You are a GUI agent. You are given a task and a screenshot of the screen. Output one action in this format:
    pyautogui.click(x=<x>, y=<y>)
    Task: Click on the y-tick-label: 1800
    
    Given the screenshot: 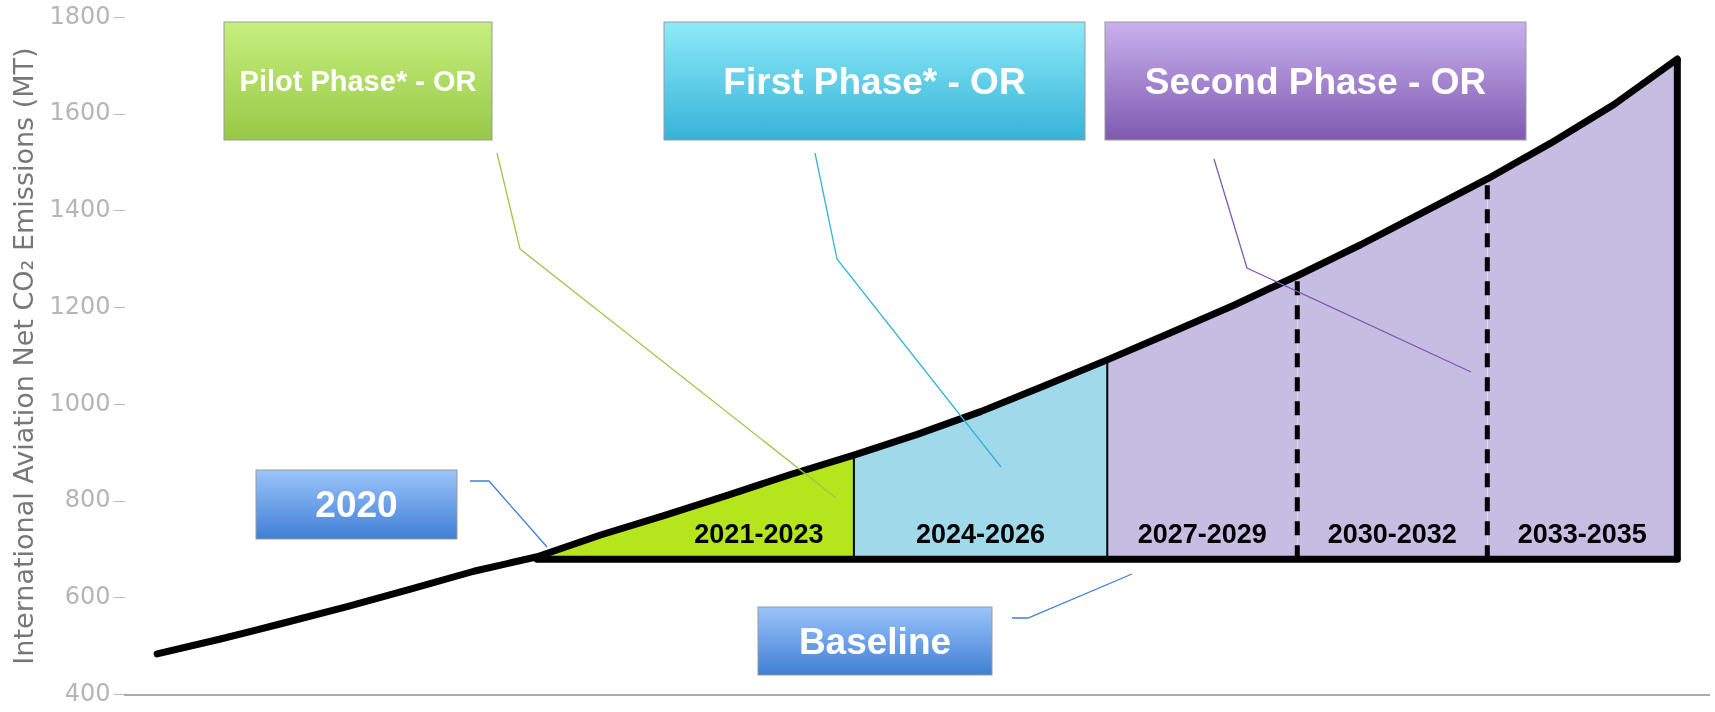 What is the action you would take?
    pyautogui.click(x=80, y=15)
    